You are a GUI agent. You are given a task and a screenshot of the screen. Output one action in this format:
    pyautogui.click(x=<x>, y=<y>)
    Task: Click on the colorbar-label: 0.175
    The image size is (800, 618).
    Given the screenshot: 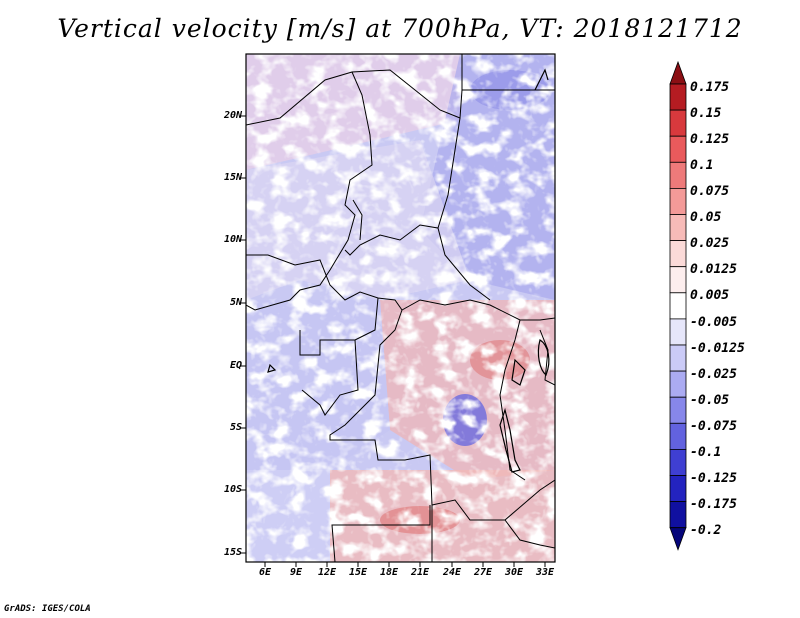 What is the action you would take?
    pyautogui.click(x=710, y=87)
    